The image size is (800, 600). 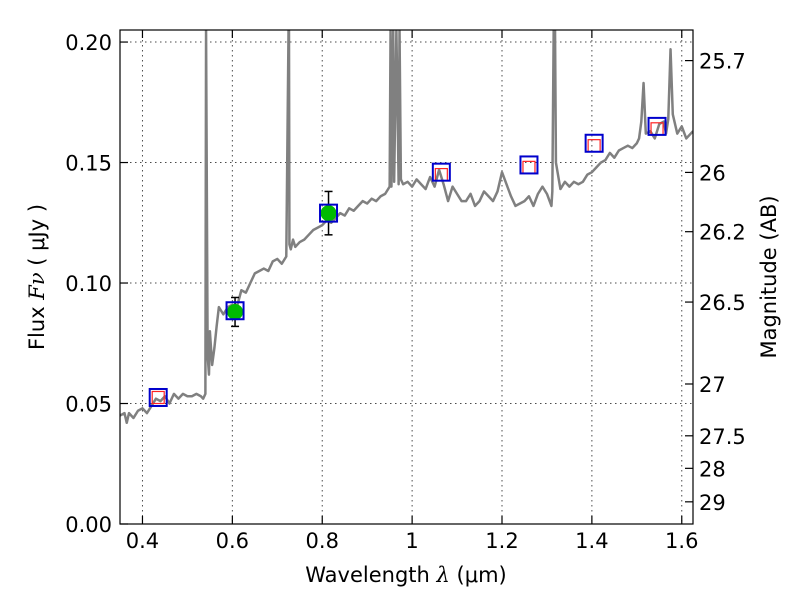 What do you see at coordinates (722, 437) in the screenshot?
I see `right-tick-label: 27.5` at bounding box center [722, 437].